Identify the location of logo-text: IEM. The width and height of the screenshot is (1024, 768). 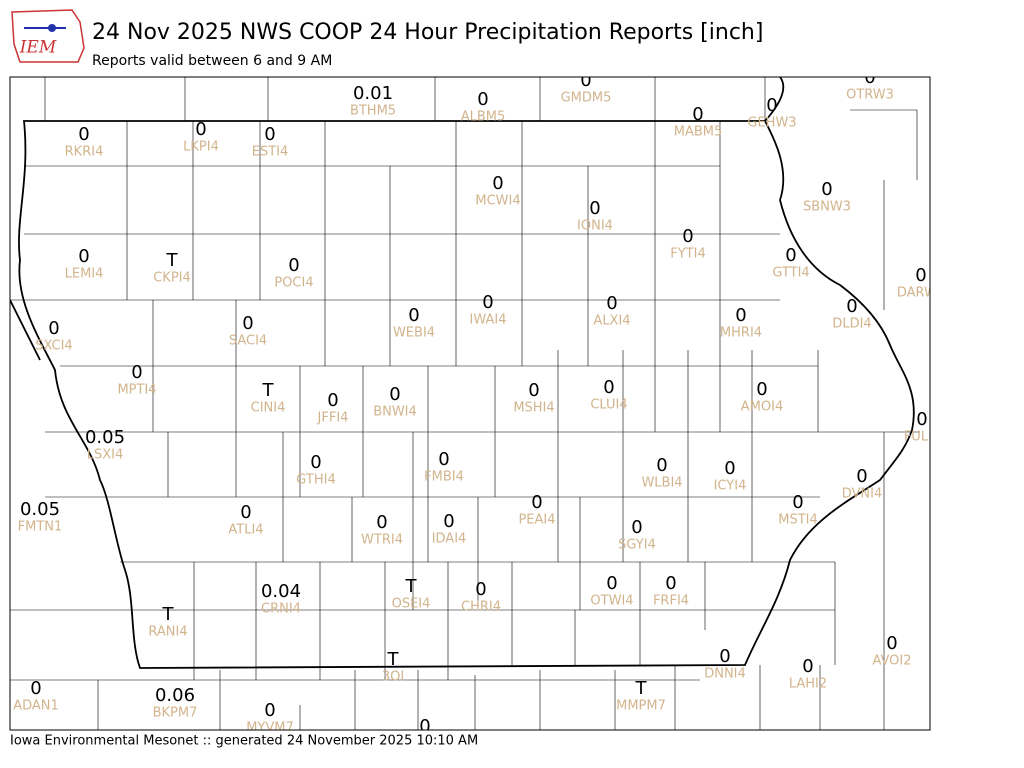
(38, 48).